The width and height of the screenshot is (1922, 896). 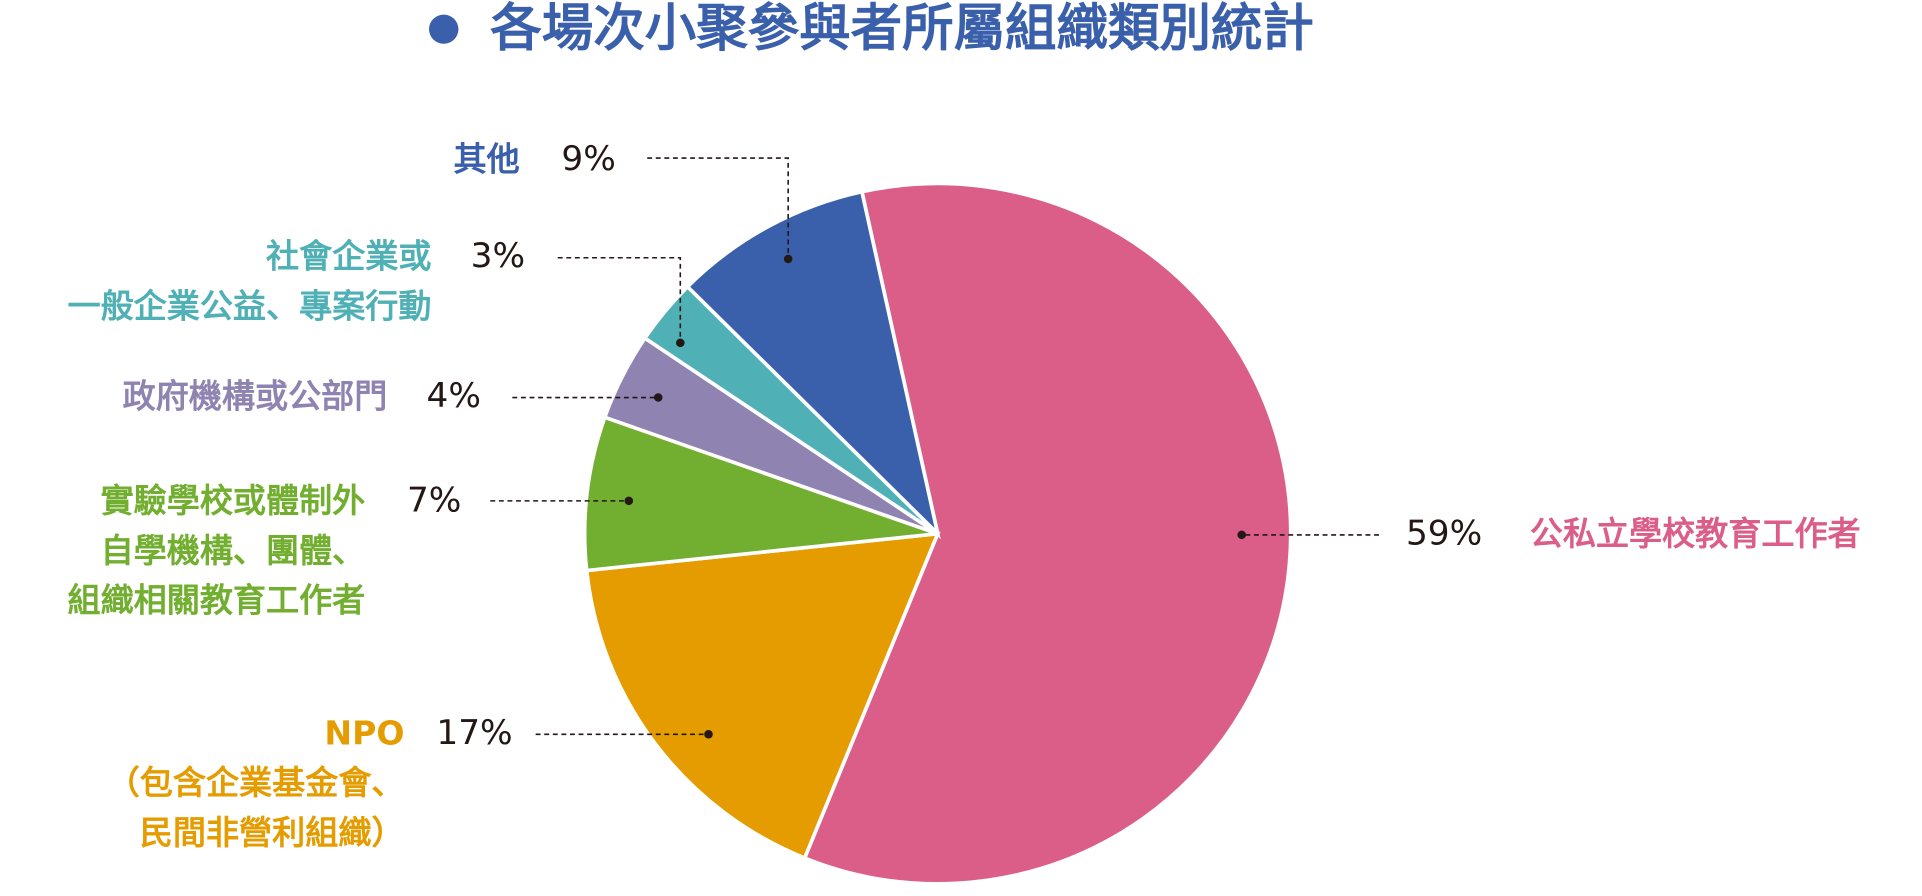 What do you see at coordinates (434, 501) in the screenshot?
I see `value-label: 7%` at bounding box center [434, 501].